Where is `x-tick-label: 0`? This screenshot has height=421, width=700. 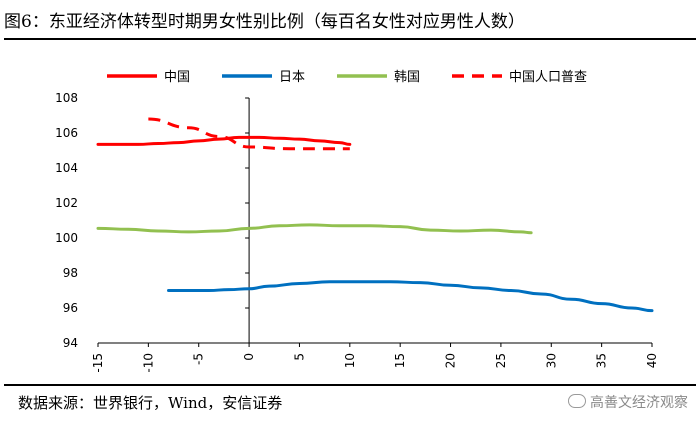 x-tick-label: 0 is located at coordinates (249, 357).